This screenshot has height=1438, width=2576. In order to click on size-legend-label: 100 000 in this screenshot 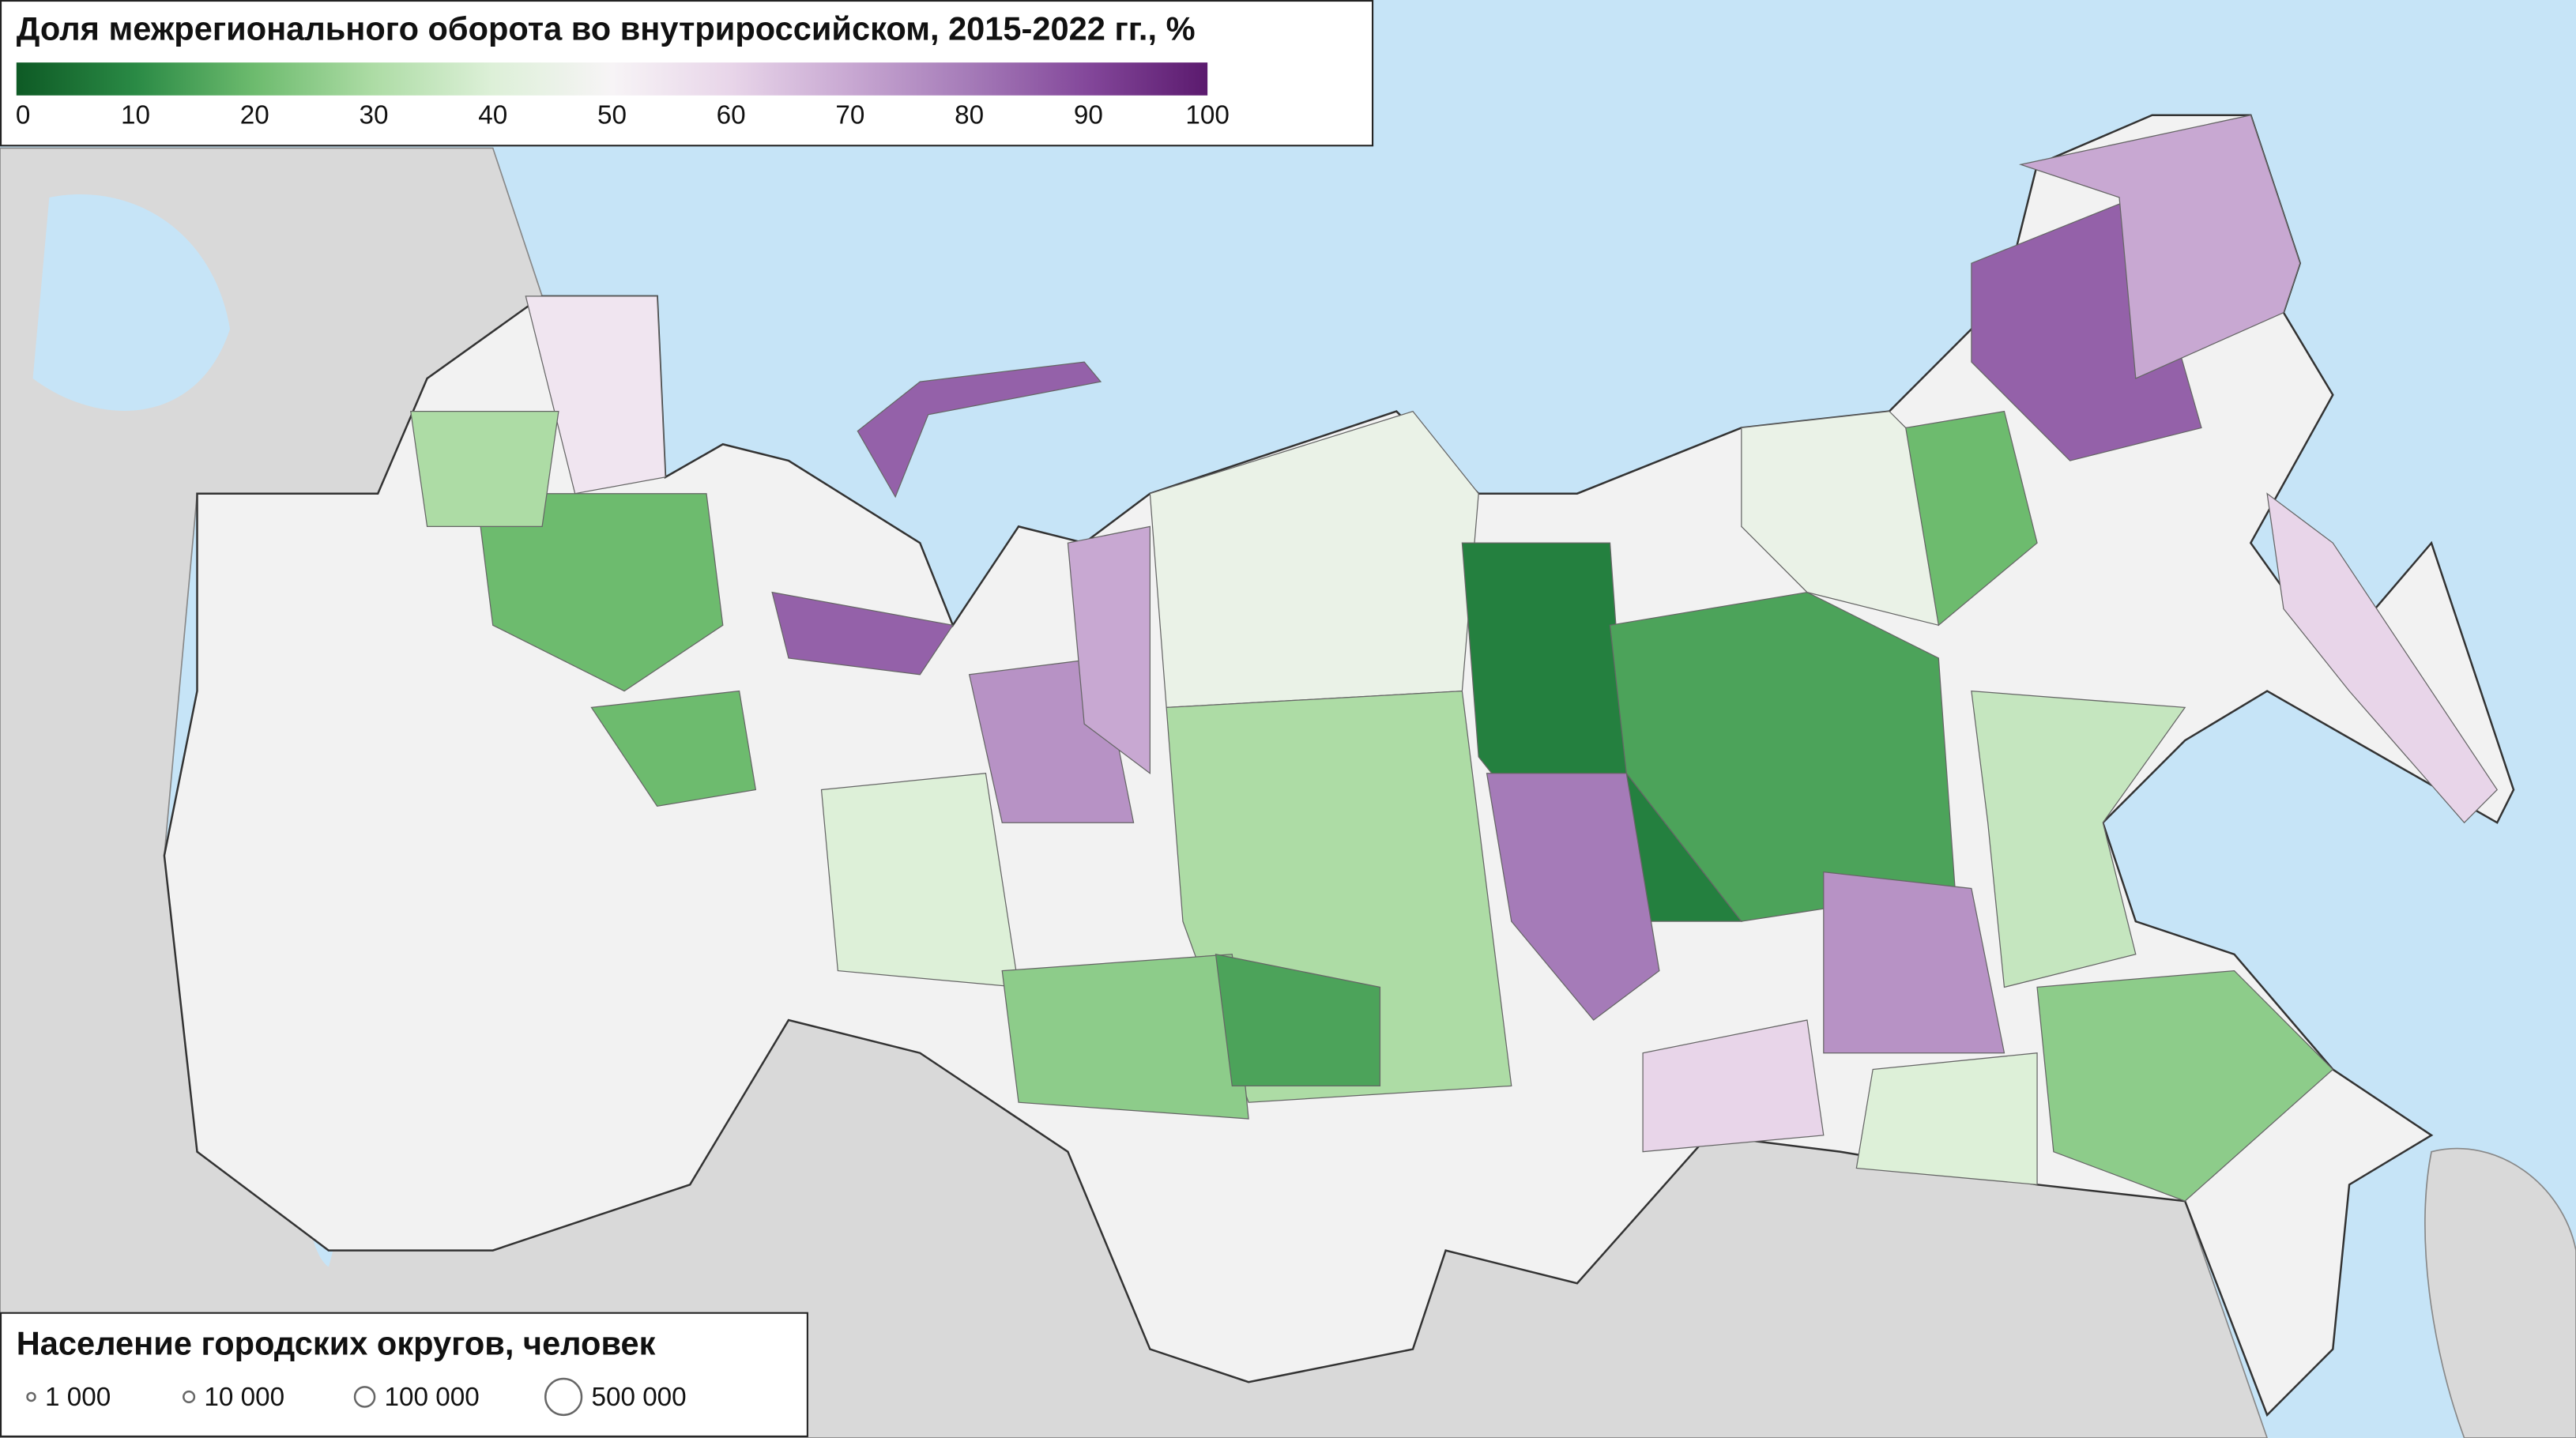, I will do `click(432, 1397)`.